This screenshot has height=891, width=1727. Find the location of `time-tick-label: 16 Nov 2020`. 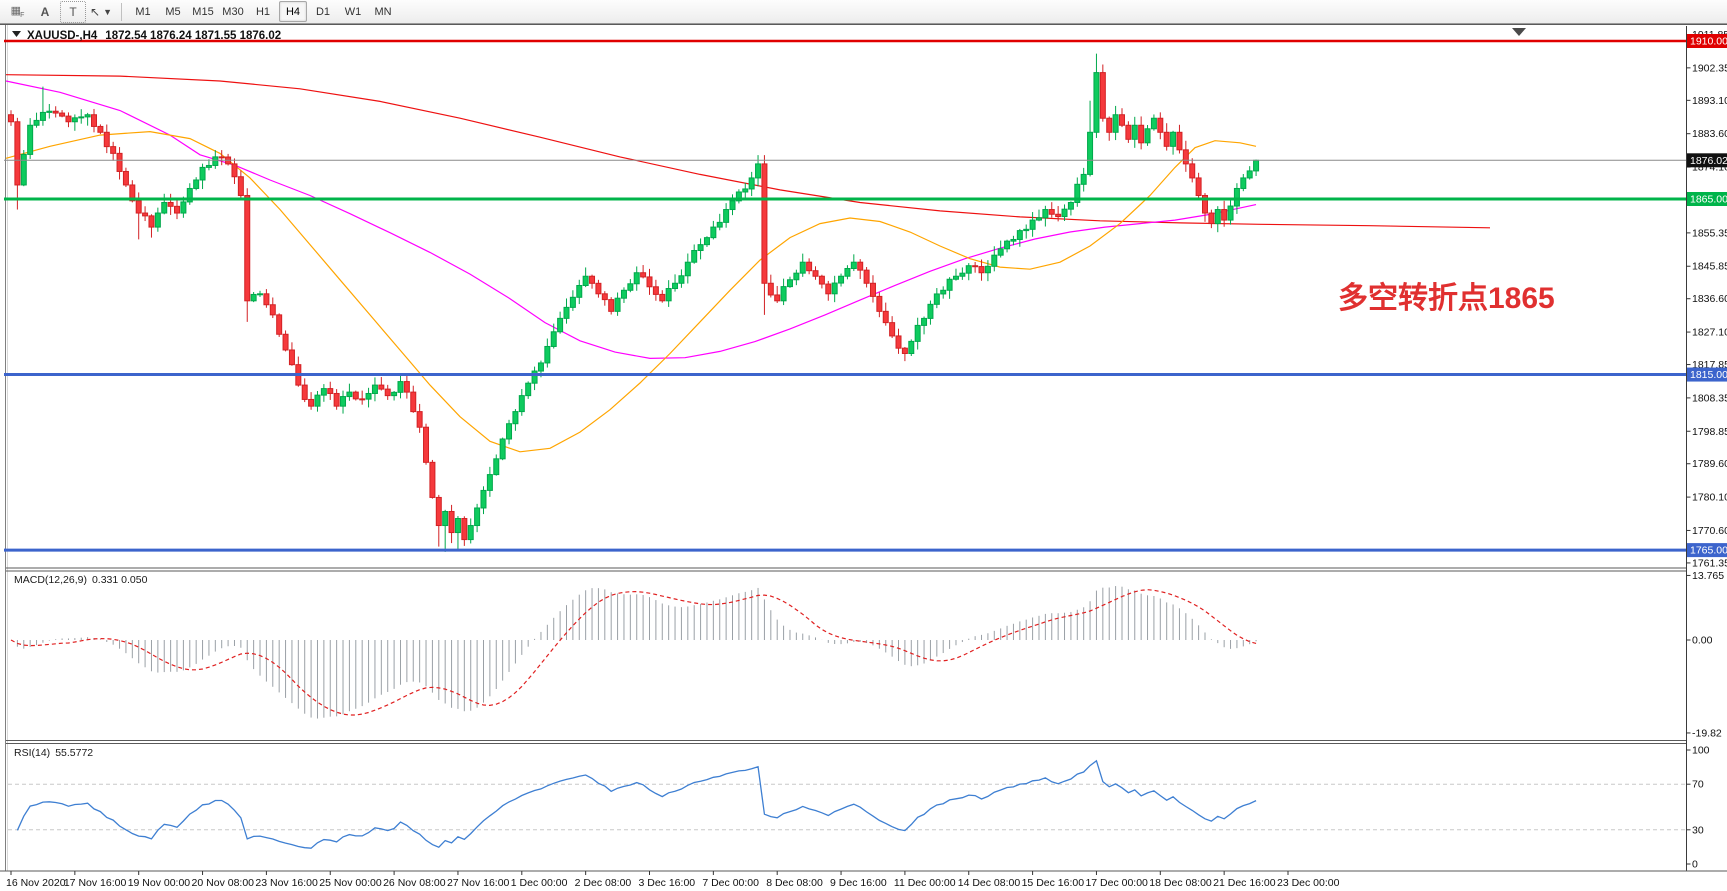

time-tick-label: 16 Nov 2020 is located at coordinates (36, 883).